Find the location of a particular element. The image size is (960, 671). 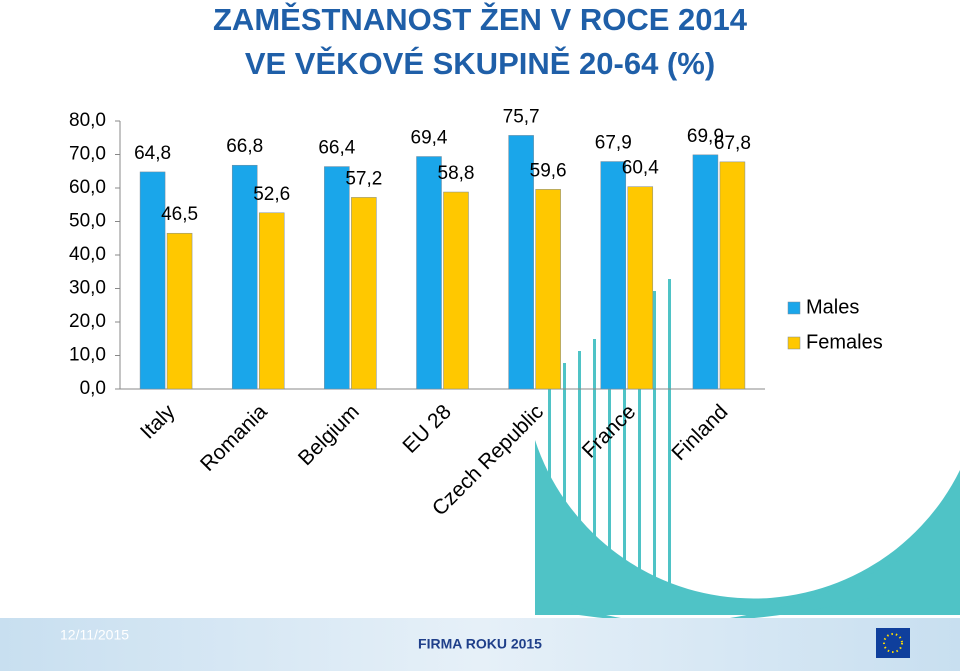

eu-flag is located at coordinates (893, 643).